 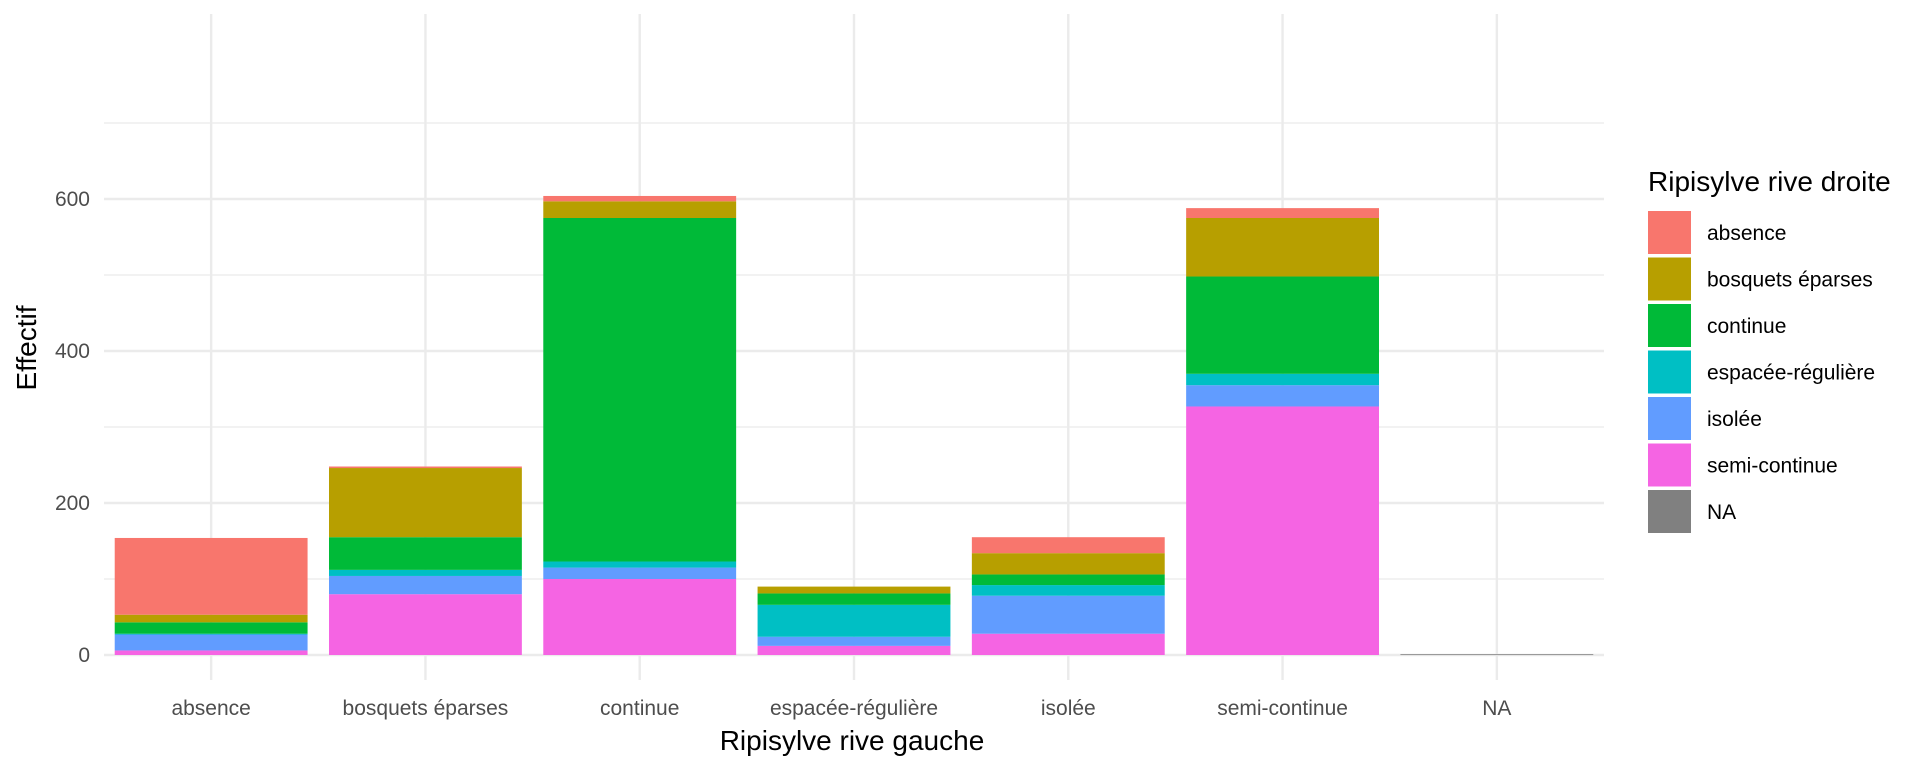 What do you see at coordinates (1669, 418) in the screenshot?
I see `legend-key-isolee` at bounding box center [1669, 418].